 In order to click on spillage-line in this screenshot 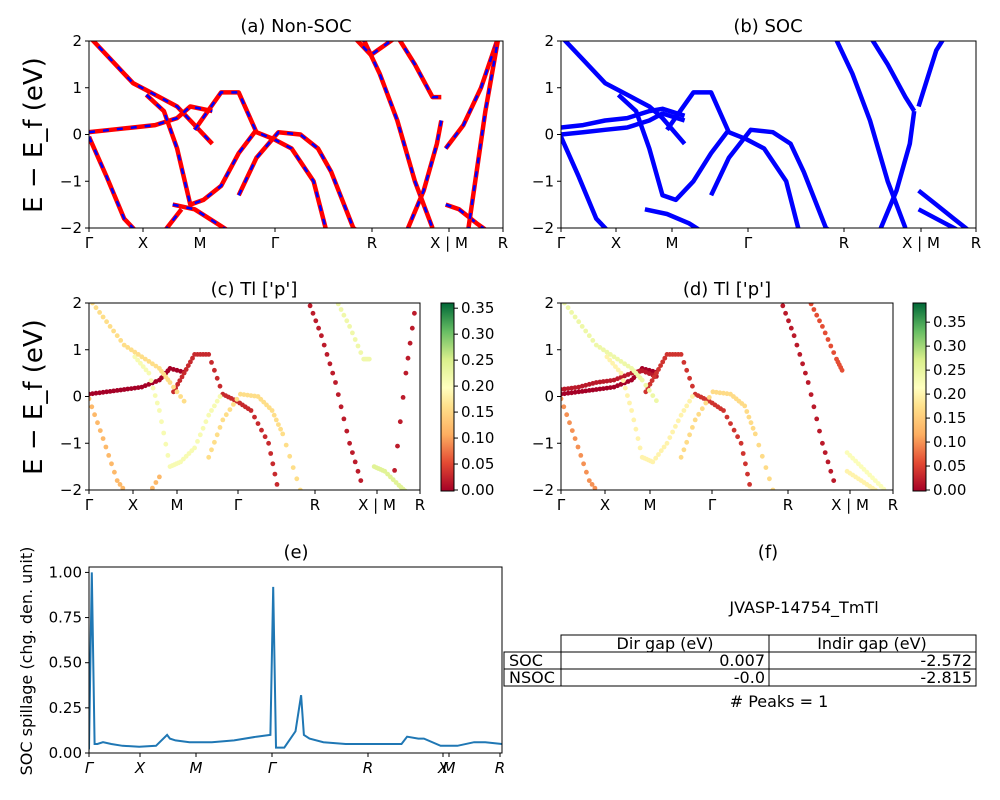, I will do `click(295, 661)`.